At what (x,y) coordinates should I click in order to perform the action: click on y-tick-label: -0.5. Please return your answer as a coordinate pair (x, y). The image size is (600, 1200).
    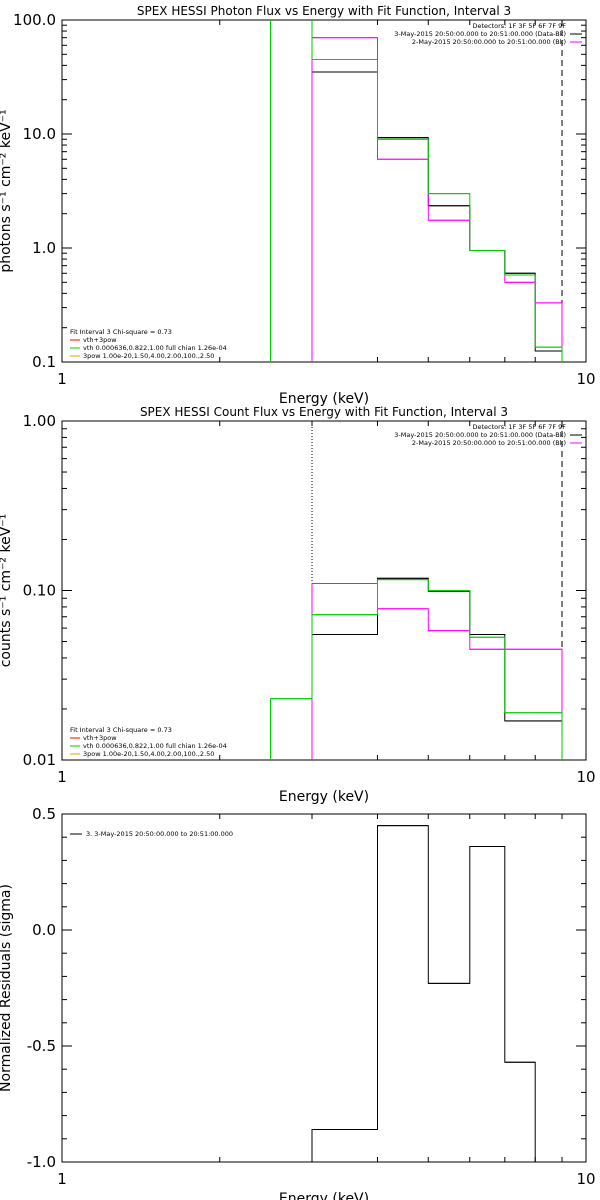
    Looking at the image, I should click on (41, 1046).